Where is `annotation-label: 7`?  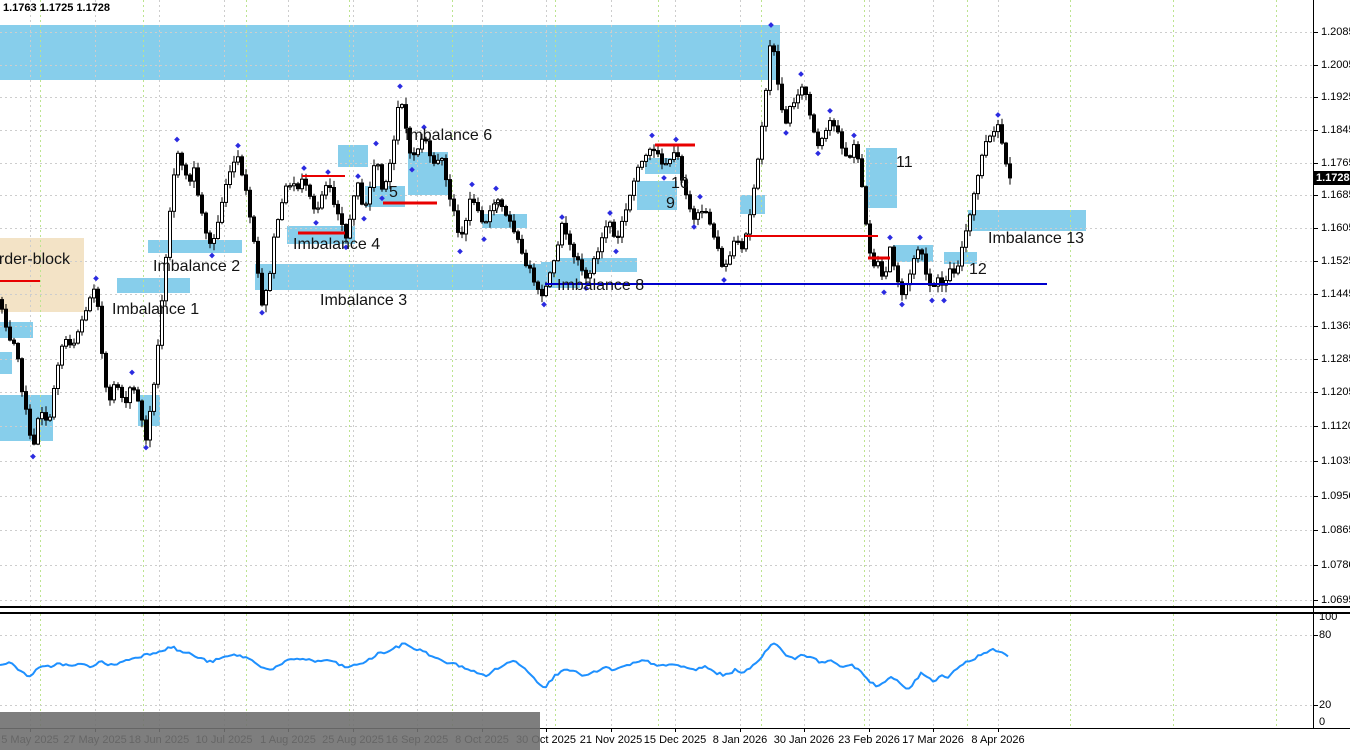
annotation-label: 7 is located at coordinates (497, 208).